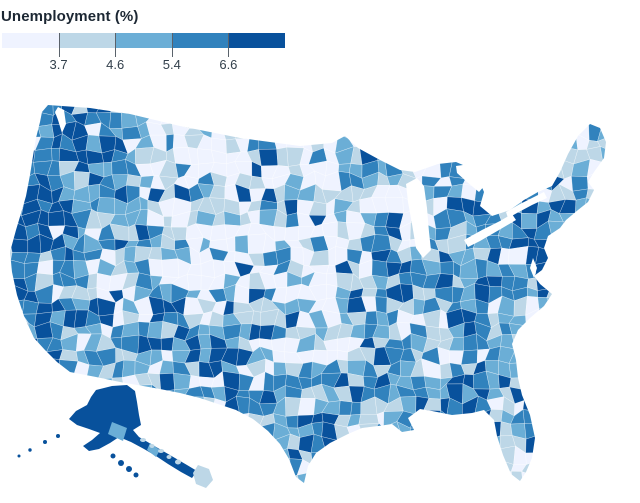 The image size is (640, 503). What do you see at coordinates (152, 446) in the screenshot?
I see `hawaii-island` at bounding box center [152, 446].